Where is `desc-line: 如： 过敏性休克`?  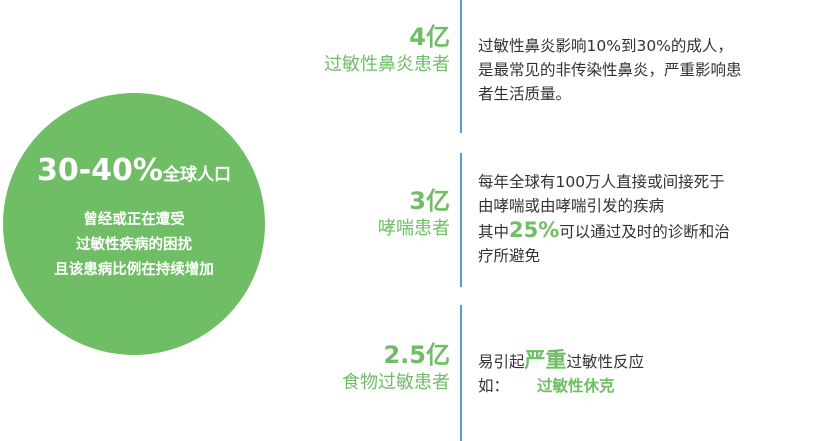
desc-line: 如： 过敏性休克 is located at coordinates (546, 386).